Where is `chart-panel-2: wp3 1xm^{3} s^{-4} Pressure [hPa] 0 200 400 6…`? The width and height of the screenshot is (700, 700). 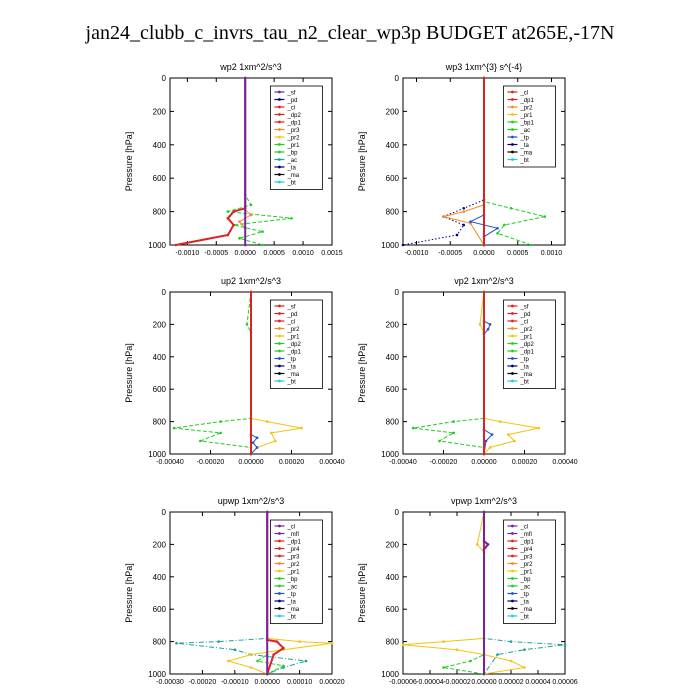
chart-panel-2: wp3 1xm^{3} s^{-4} Pressure [hPa] 0 200 400 6… is located at coordinates (461, 159).